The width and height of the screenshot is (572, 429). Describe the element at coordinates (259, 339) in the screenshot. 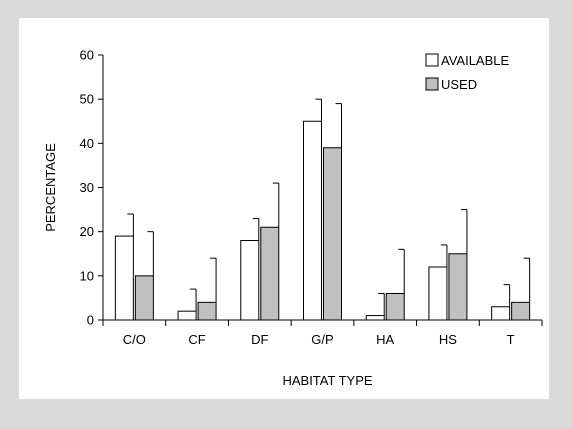

I see `x-tick-label: DF` at that location.